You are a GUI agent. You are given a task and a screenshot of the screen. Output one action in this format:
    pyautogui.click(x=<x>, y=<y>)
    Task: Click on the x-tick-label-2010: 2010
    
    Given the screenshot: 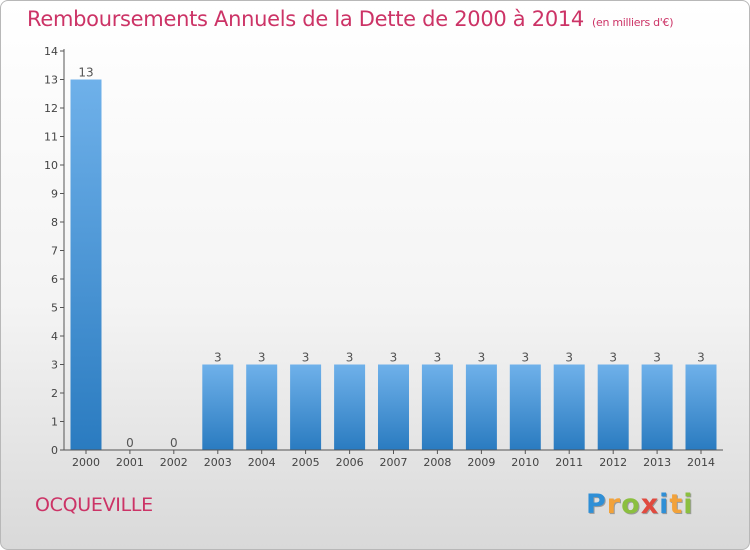 What is the action you would take?
    pyautogui.click(x=525, y=462)
    